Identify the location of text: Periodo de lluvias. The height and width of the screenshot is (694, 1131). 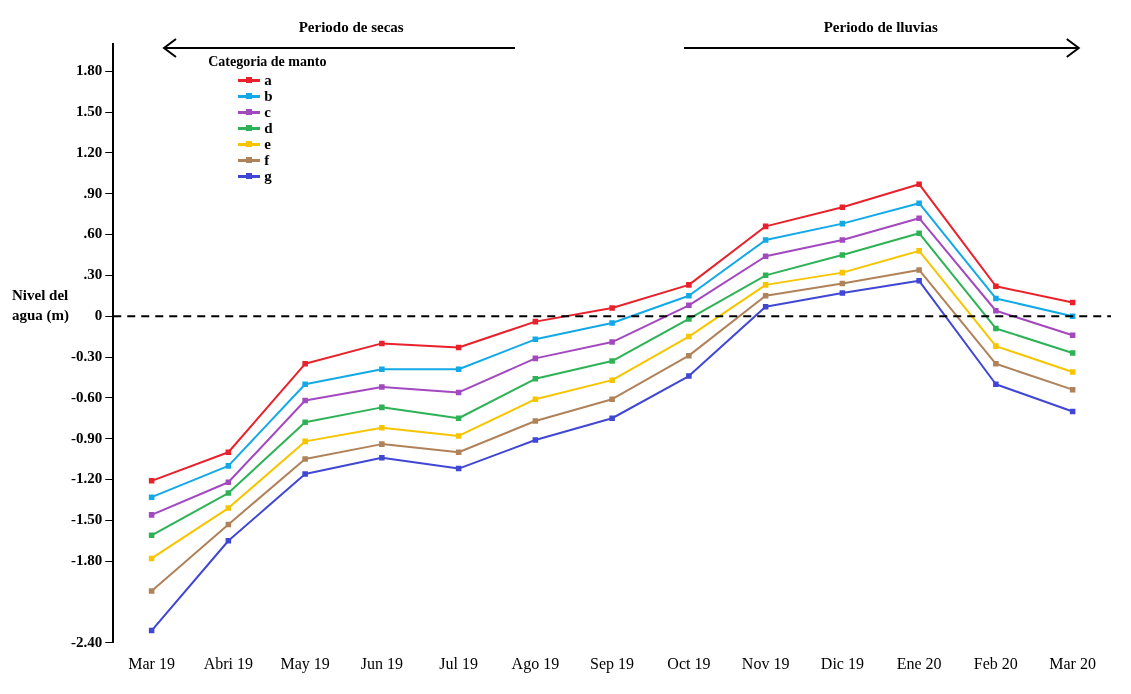
(880, 27).